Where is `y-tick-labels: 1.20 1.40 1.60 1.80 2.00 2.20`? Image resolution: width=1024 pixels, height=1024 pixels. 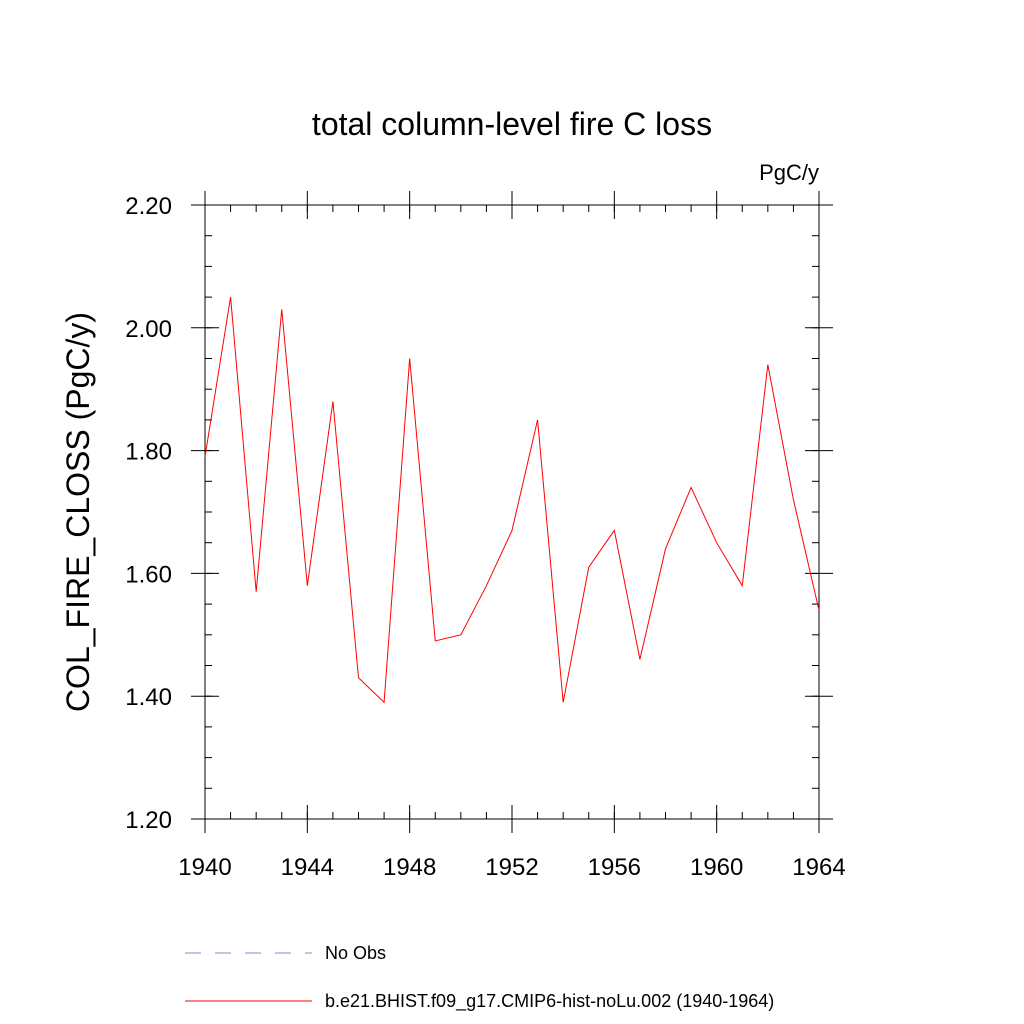
y-tick-labels: 1.20 1.40 1.60 1.80 2.00 2.20 is located at coordinates (148, 513).